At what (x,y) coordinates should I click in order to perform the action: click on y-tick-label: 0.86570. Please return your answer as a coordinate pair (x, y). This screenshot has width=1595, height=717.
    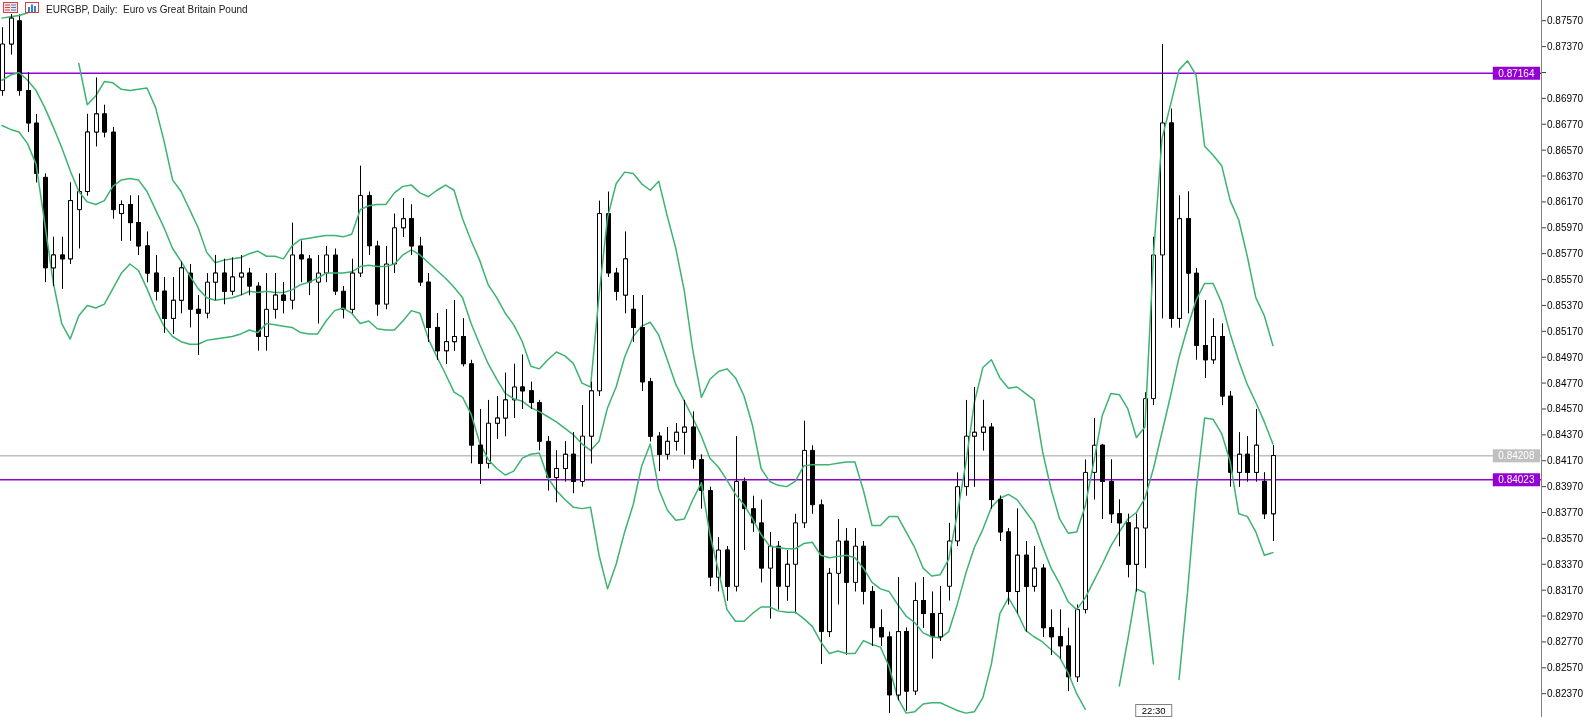
    Looking at the image, I should click on (1565, 150).